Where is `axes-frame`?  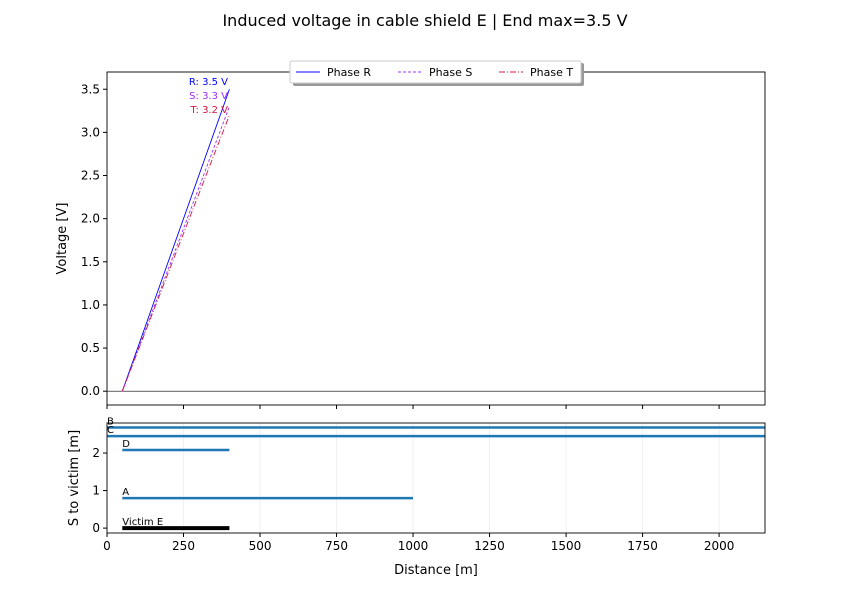
axes-frame is located at coordinates (436, 478).